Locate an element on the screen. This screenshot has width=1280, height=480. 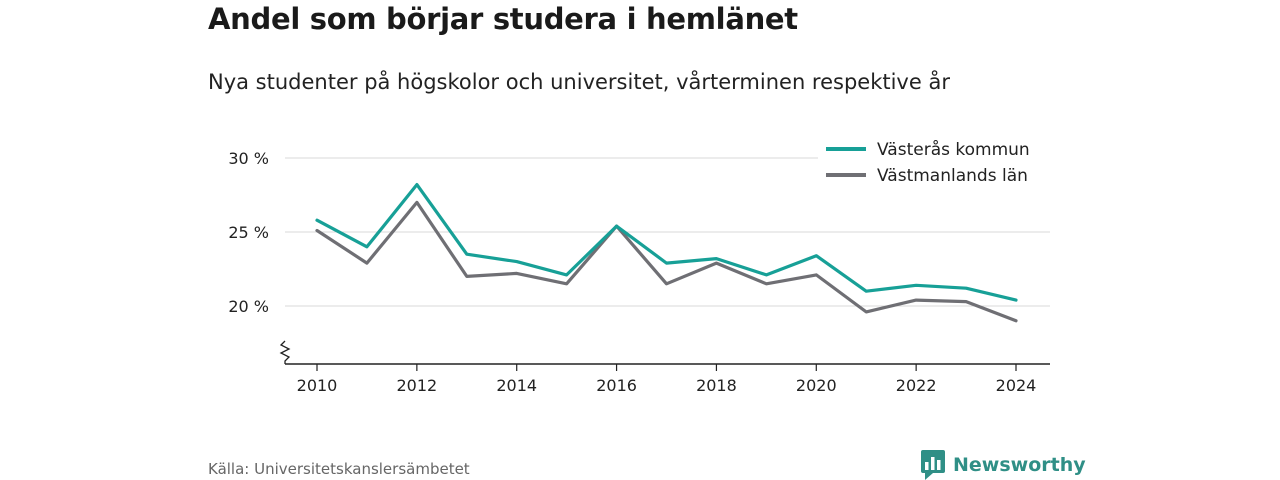
x-tick-label: 2022 is located at coordinates (916, 385).